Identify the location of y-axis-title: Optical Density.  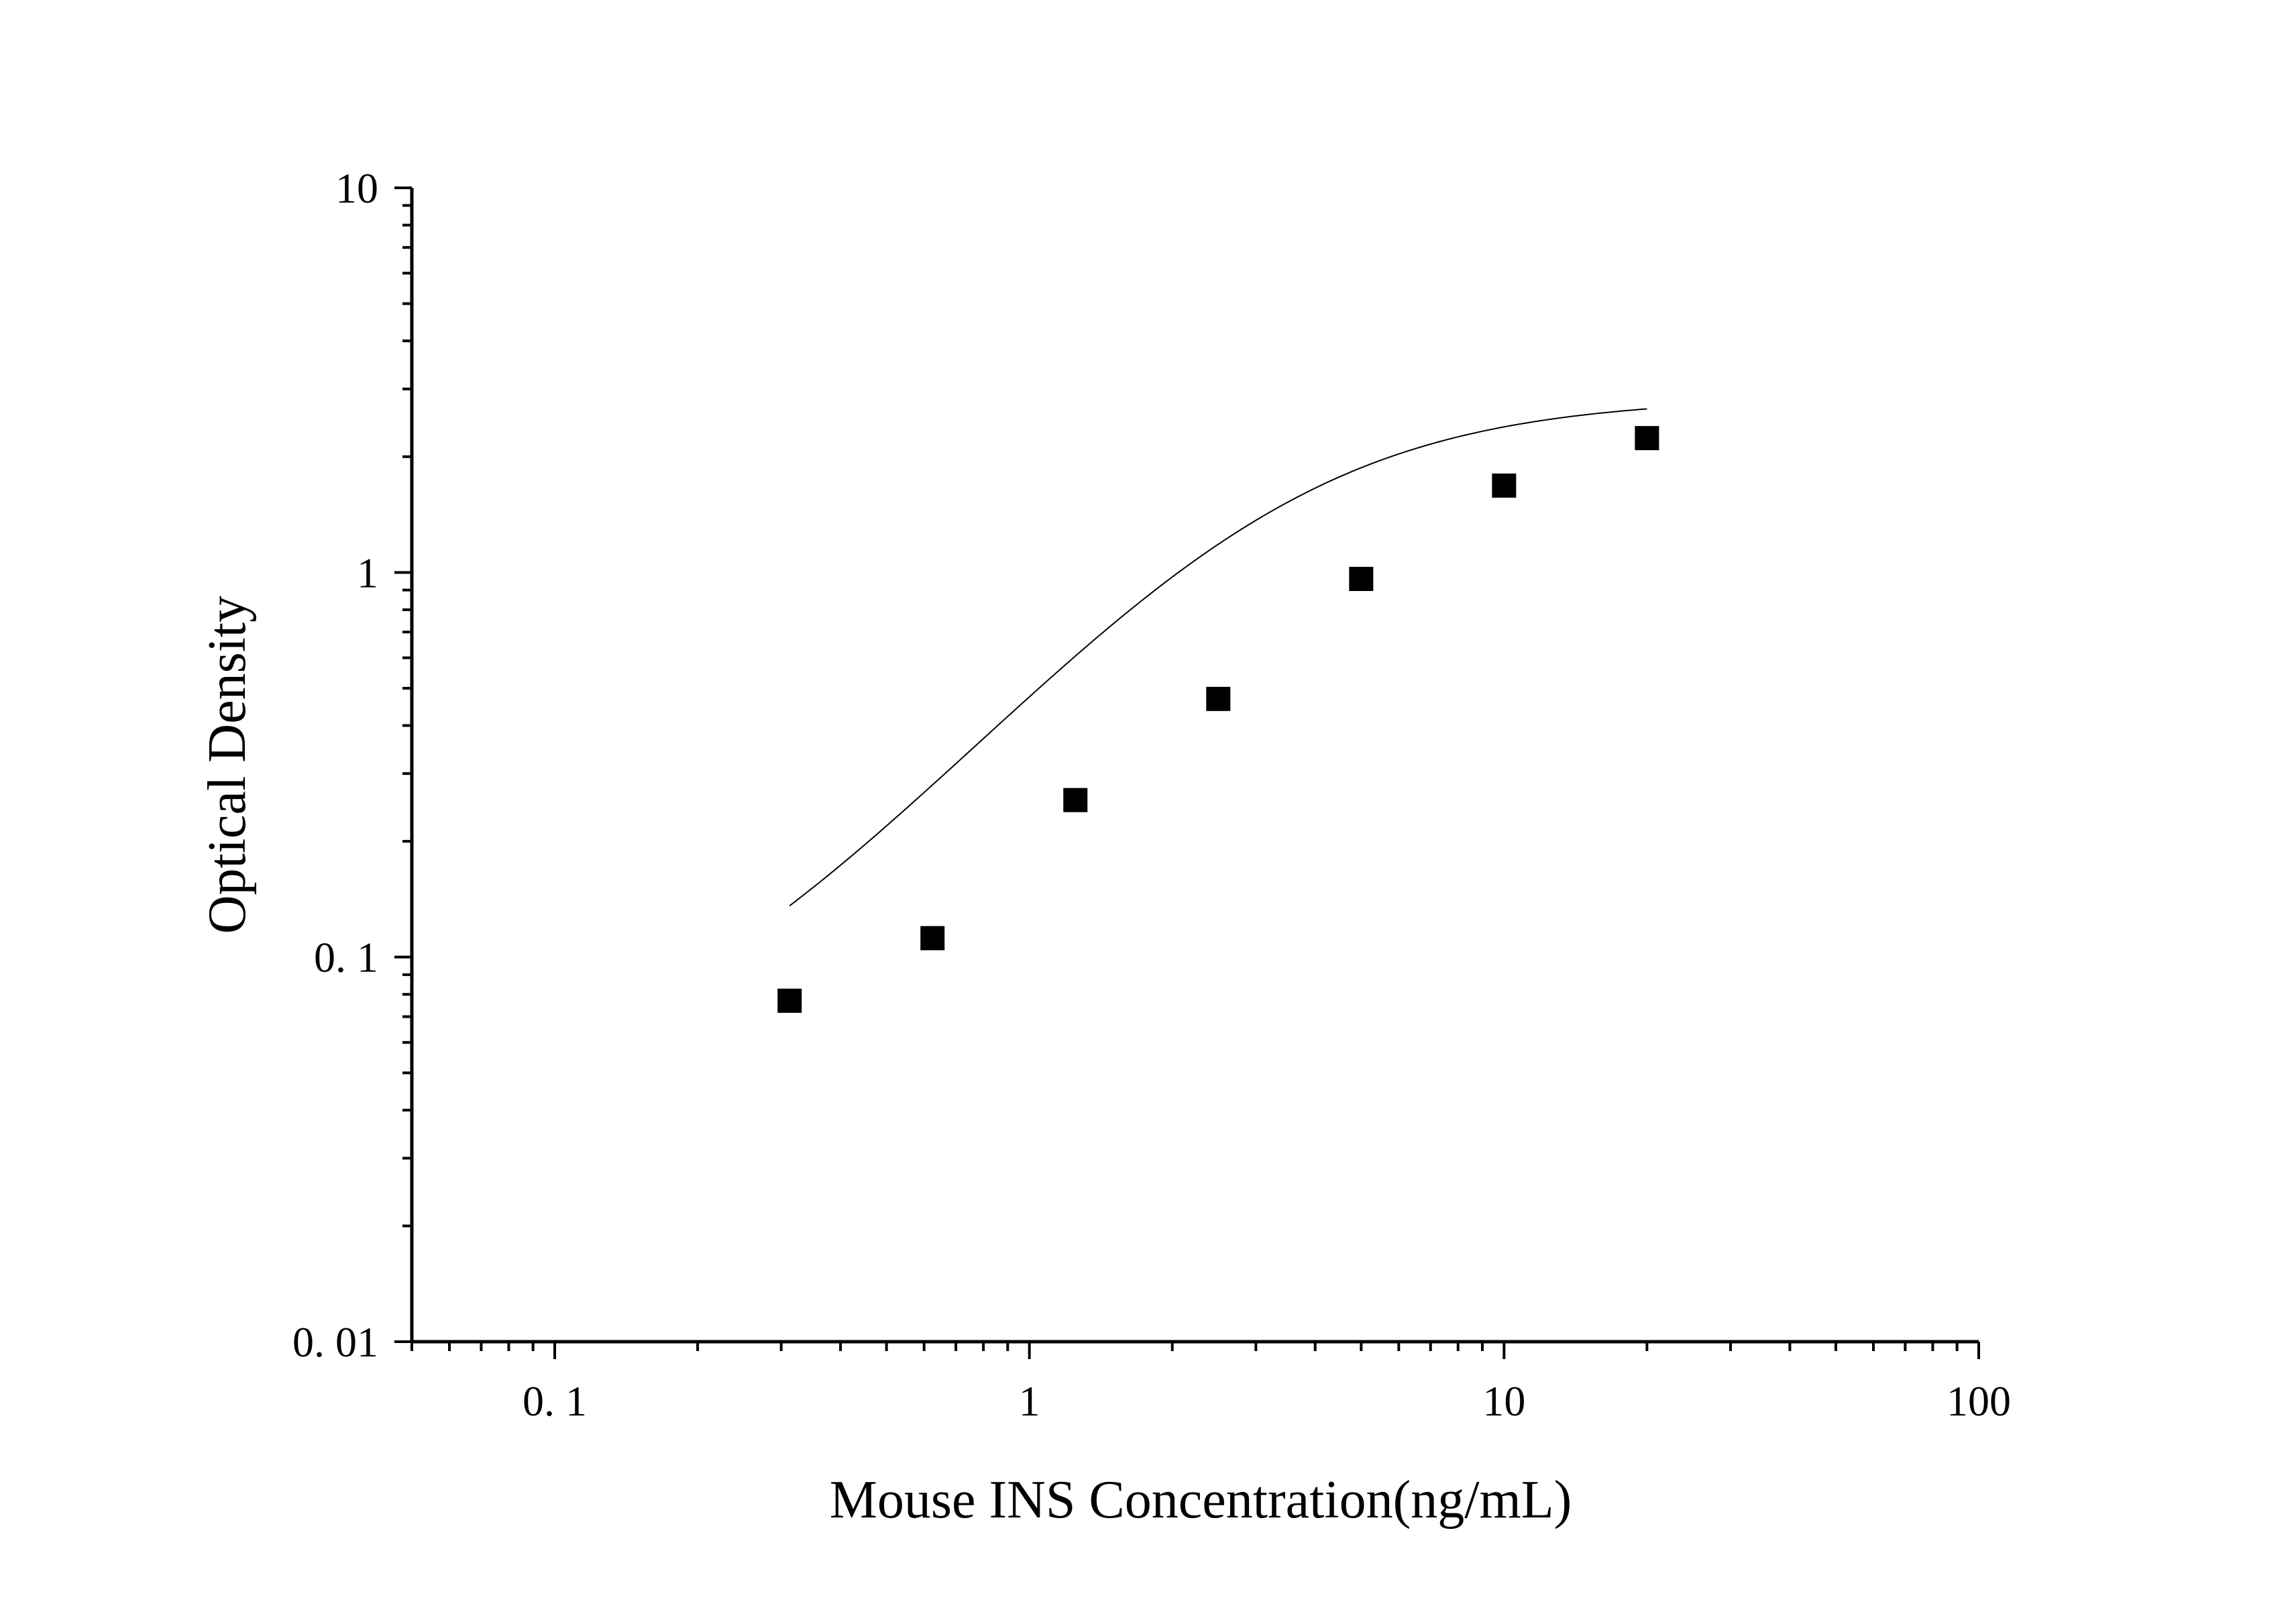
(227, 765).